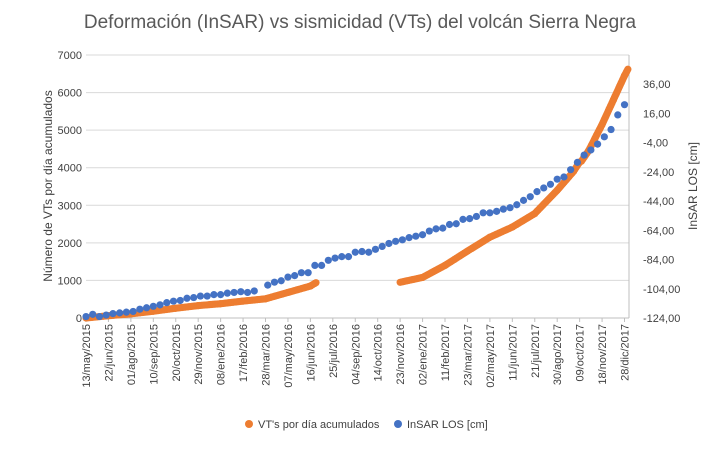 This screenshot has width=720, height=449. What do you see at coordinates (334, 351) in the screenshot?
I see `x-tick-label: 25/jul/2016` at bounding box center [334, 351].